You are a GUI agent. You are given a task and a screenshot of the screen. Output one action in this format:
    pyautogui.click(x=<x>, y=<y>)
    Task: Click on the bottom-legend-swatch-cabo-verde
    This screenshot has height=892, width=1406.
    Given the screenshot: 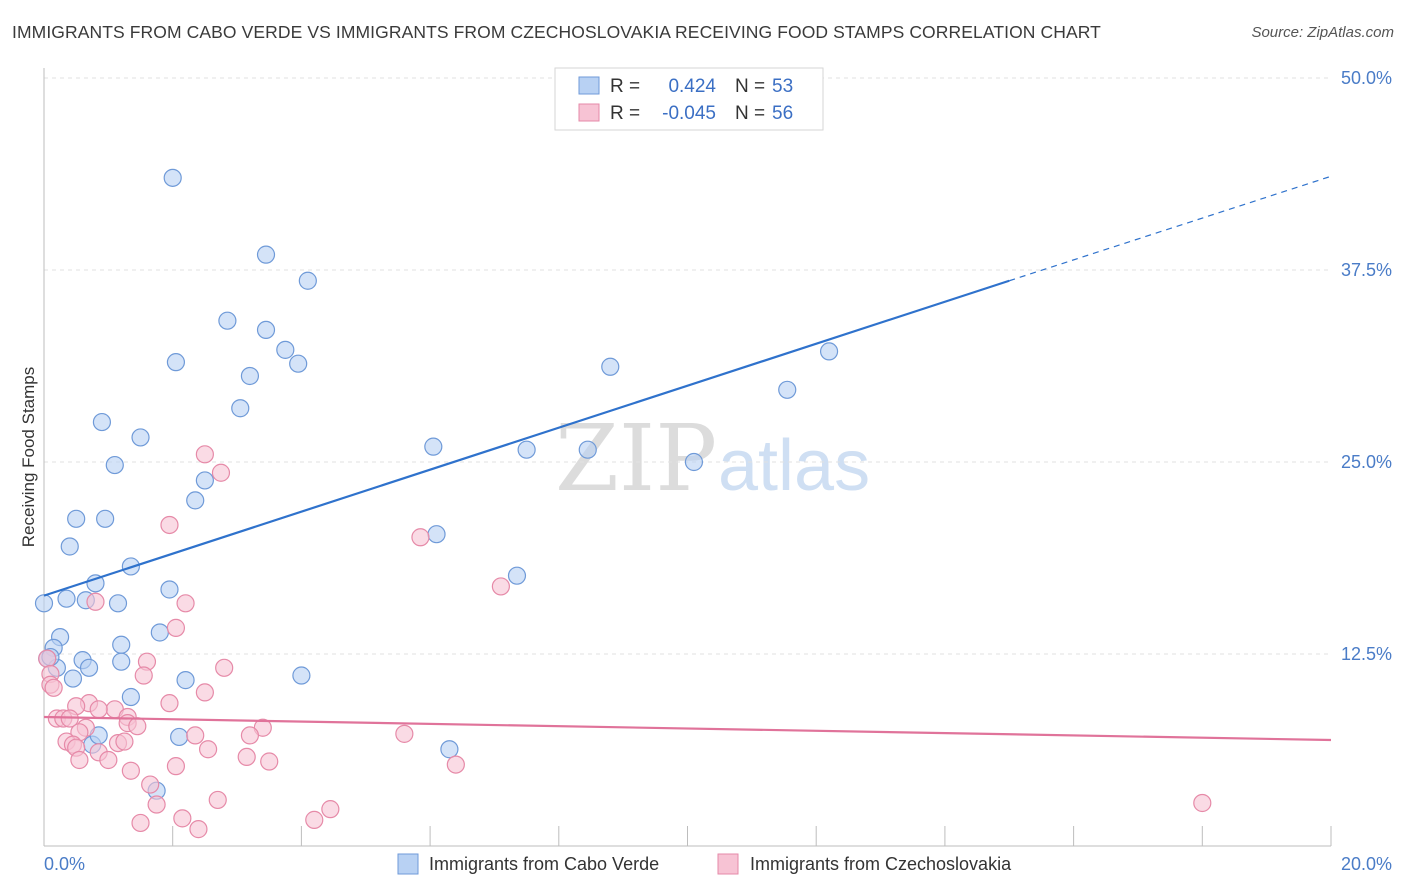 What is the action you would take?
    pyautogui.click(x=408, y=864)
    